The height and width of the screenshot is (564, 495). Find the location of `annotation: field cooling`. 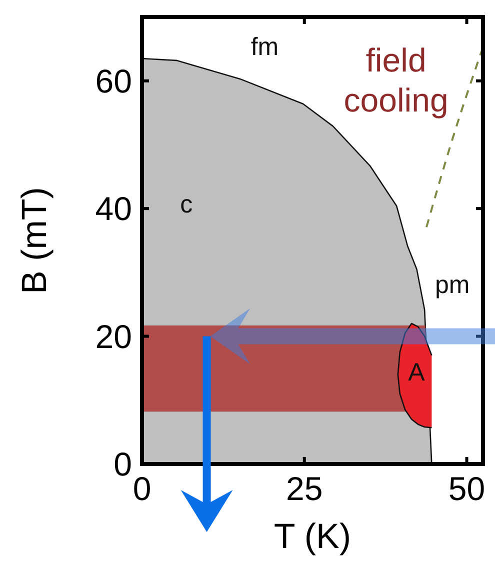

annotation: field cooling is located at coordinates (396, 79).